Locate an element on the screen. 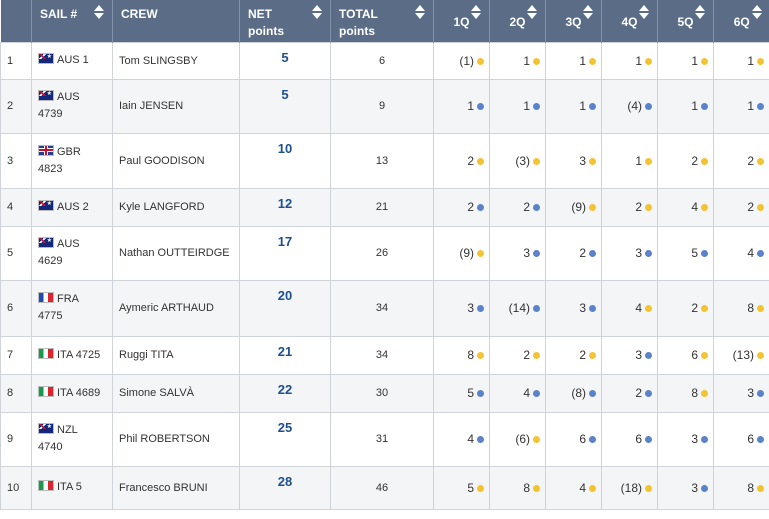 The height and width of the screenshot is (519, 769). crew-cell: Simone SALVÀ is located at coordinates (176, 393).